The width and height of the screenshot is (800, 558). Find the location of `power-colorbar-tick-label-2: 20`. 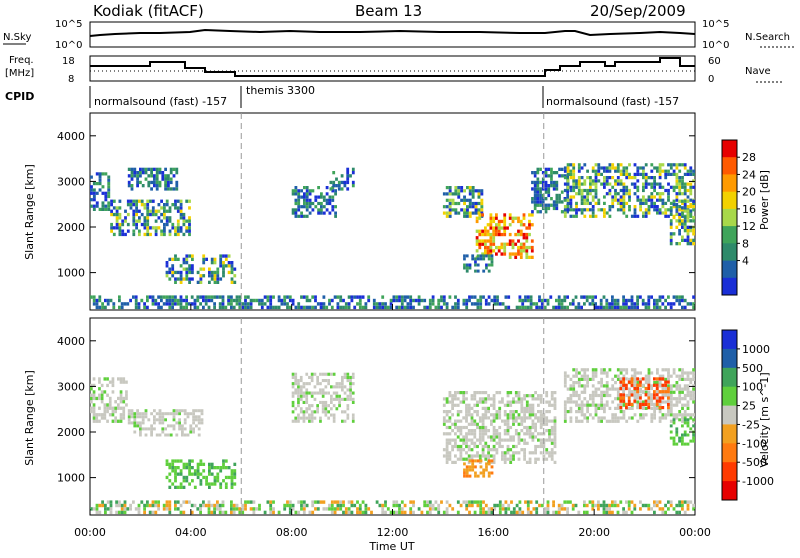

power-colorbar-tick-label-2: 20 is located at coordinates (749, 192).